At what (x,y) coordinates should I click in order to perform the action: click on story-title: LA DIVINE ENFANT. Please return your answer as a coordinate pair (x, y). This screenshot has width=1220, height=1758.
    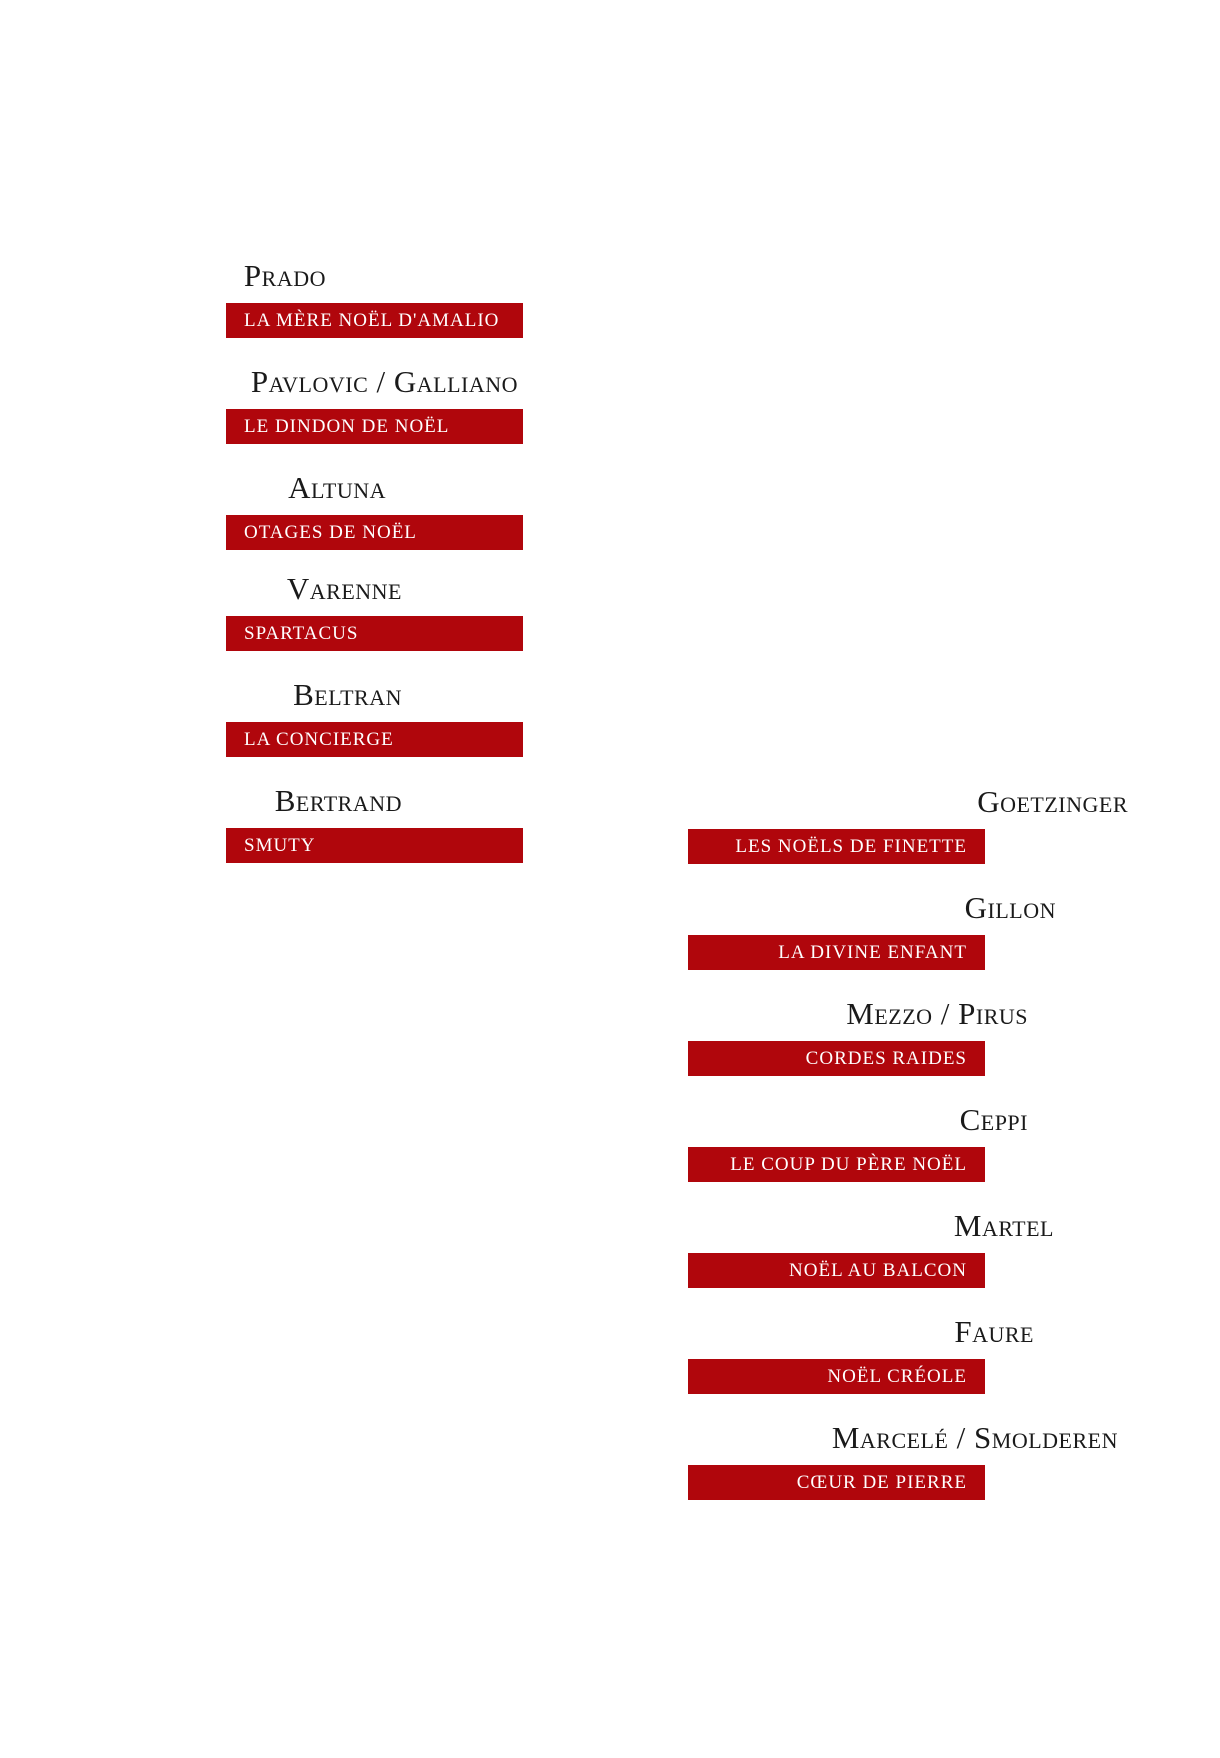
    Looking at the image, I should click on (836, 952).